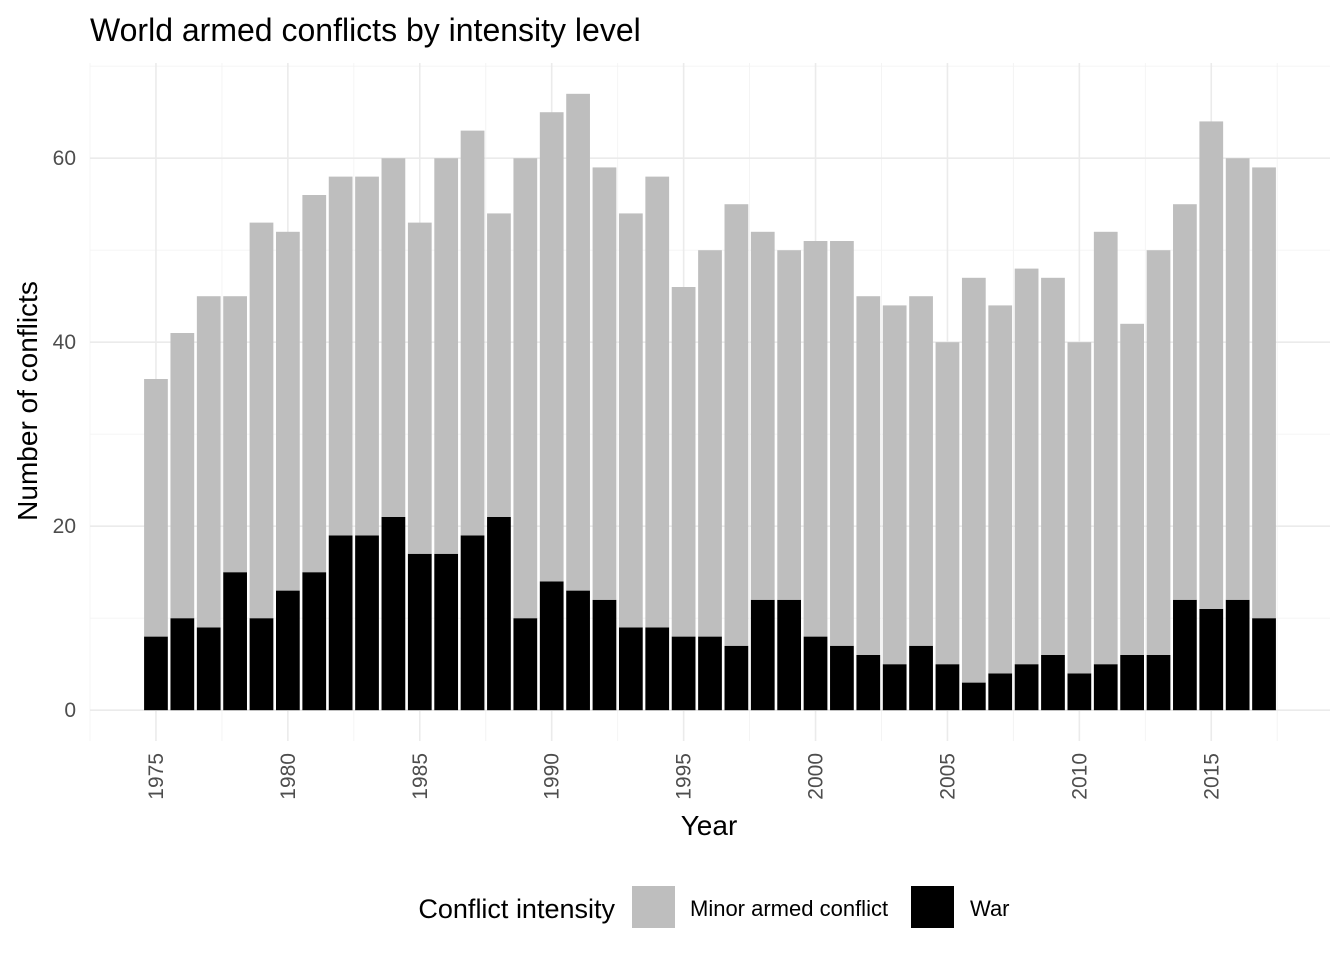  Describe the element at coordinates (894, 485) in the screenshot. I see `bar-minor-armed-conflict-2003` at that location.